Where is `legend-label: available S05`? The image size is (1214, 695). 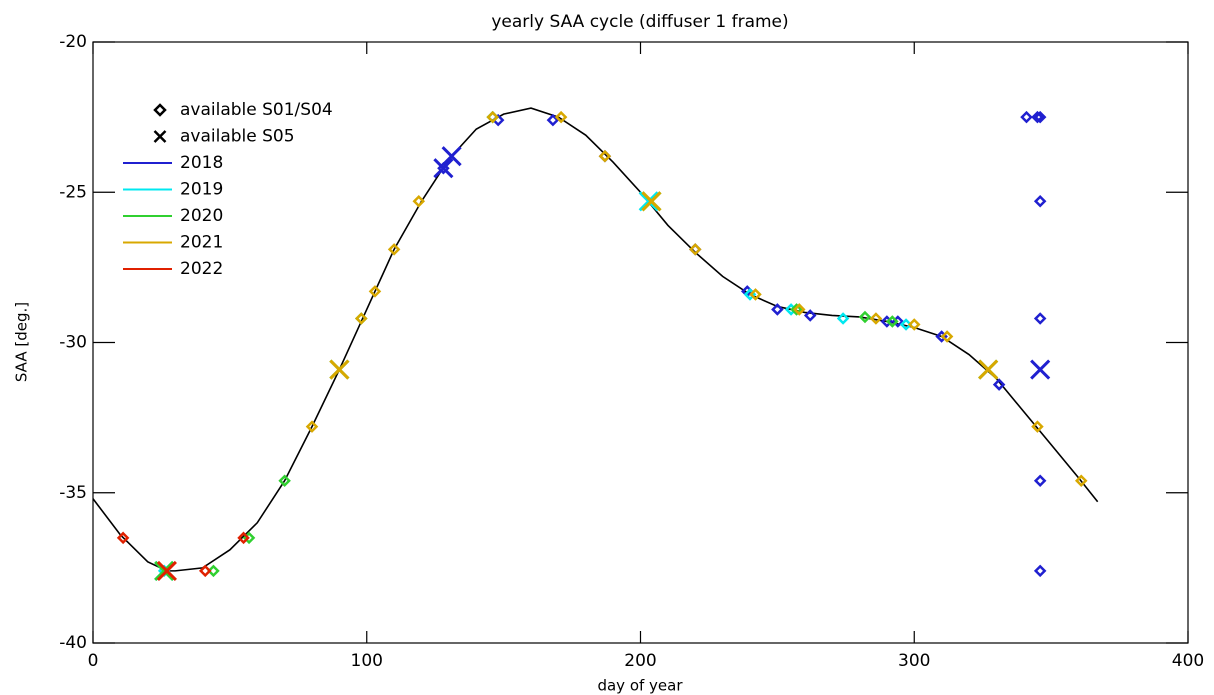 legend-label: available S05 is located at coordinates (237, 137).